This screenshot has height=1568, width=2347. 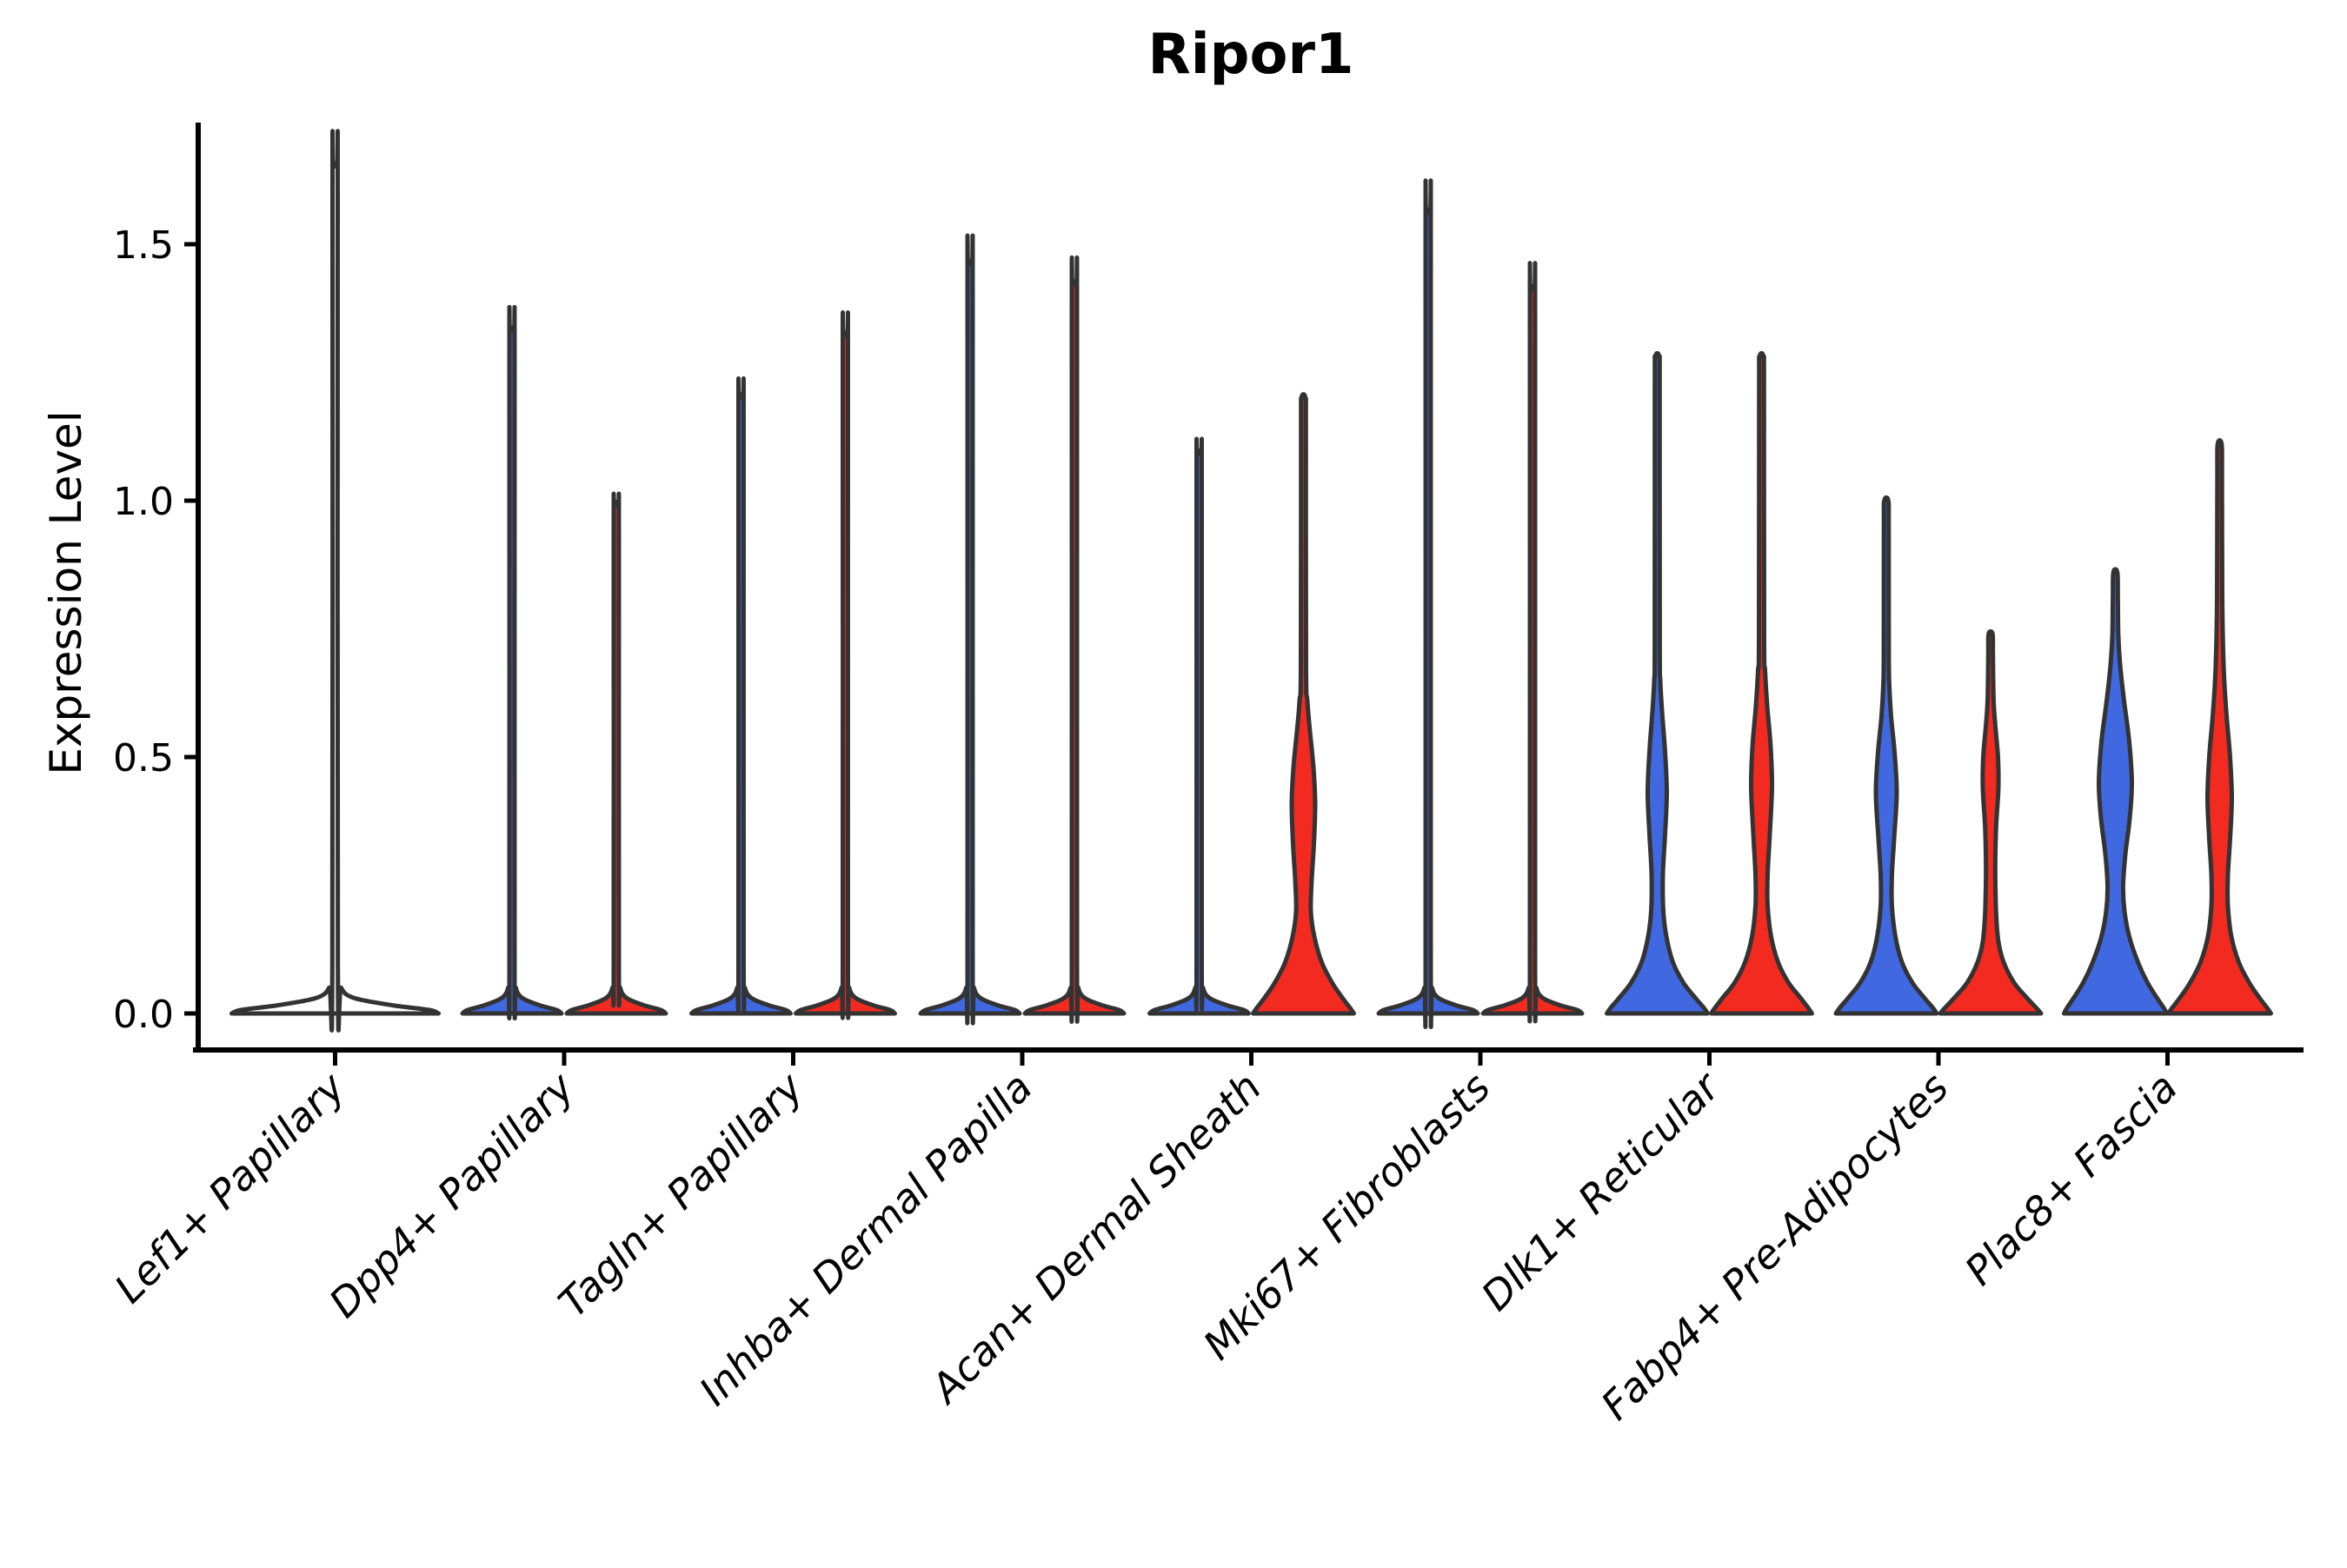 What do you see at coordinates (741, 696) in the screenshot?
I see `violin-2-blue` at bounding box center [741, 696].